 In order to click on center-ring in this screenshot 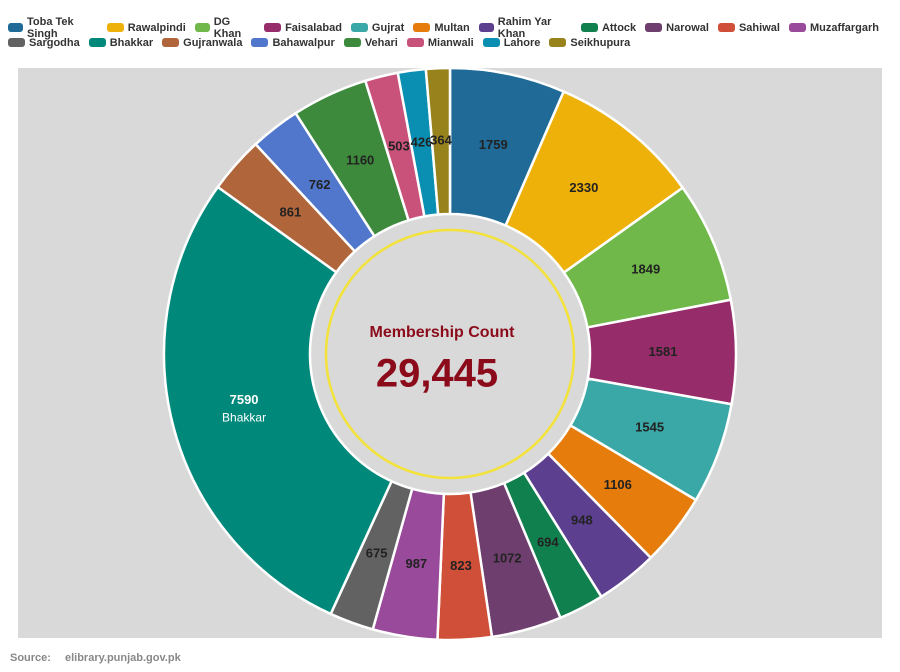, I will do `click(450, 354)`.